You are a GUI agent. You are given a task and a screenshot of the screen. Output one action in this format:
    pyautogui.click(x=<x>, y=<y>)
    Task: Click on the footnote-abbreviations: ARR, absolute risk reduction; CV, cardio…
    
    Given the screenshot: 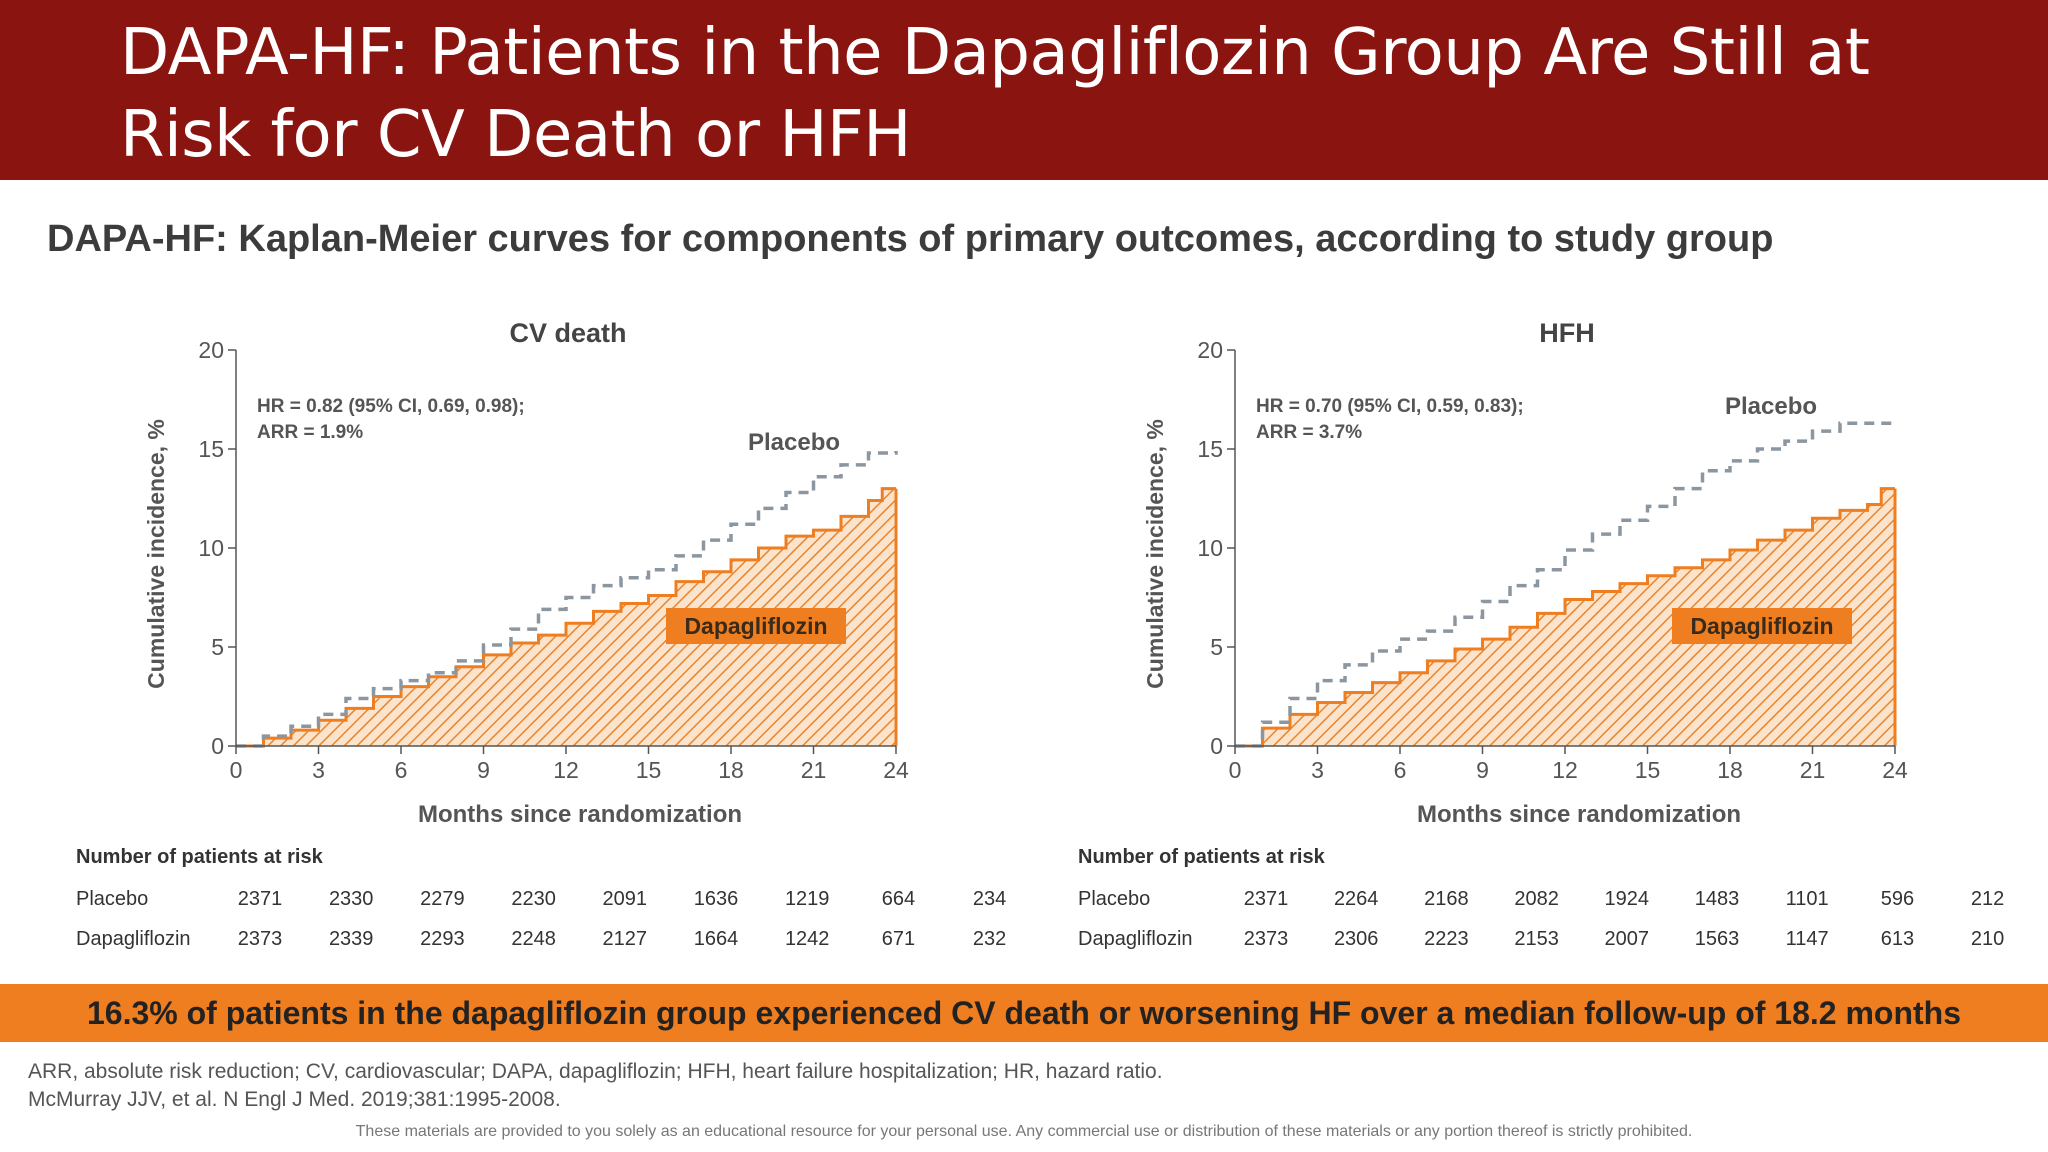 What is the action you would take?
    pyautogui.click(x=595, y=1071)
    